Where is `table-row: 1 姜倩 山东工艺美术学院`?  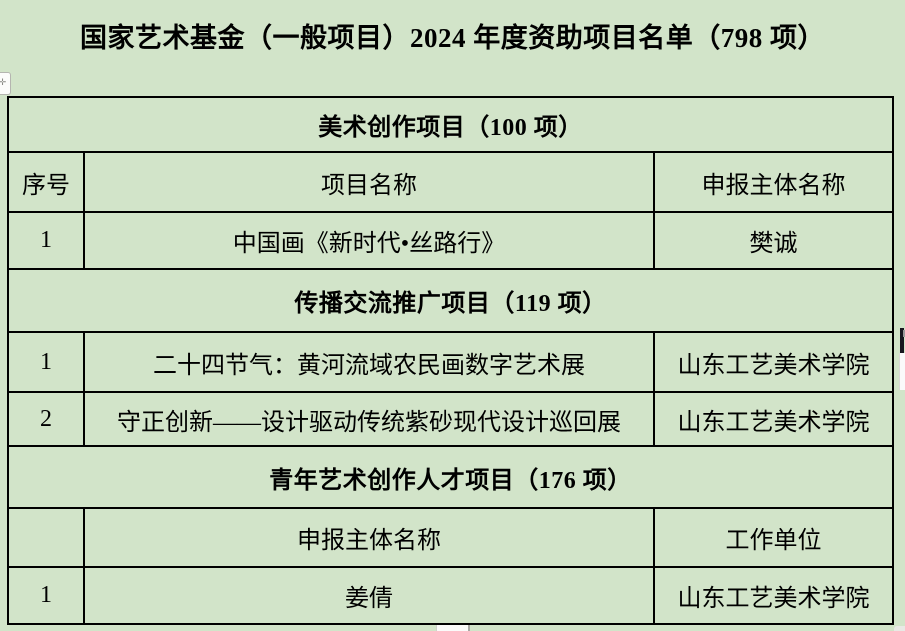 table-row: 1 姜倩 山东工艺美术学院 is located at coordinates (450, 595).